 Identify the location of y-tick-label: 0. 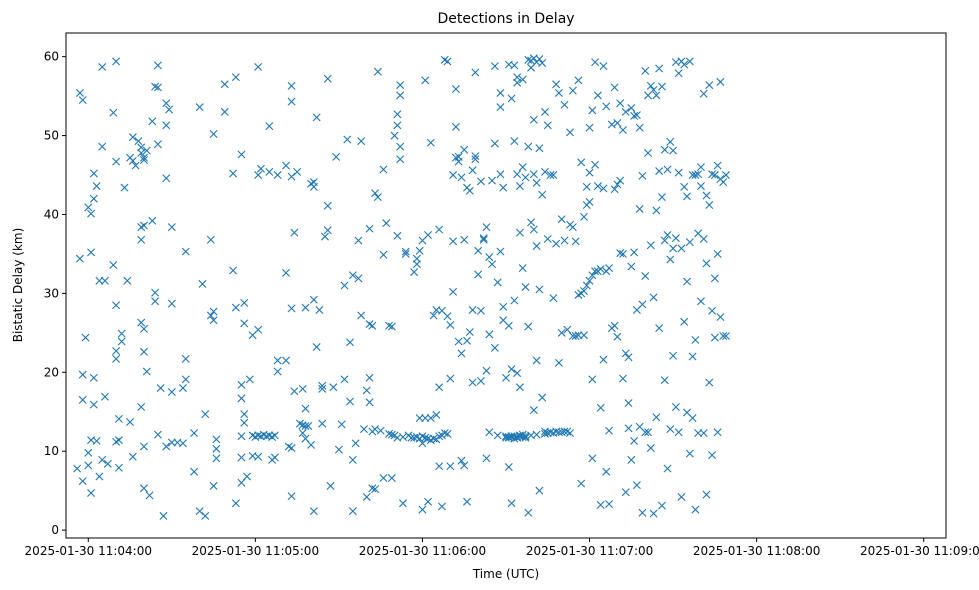
(55, 530).